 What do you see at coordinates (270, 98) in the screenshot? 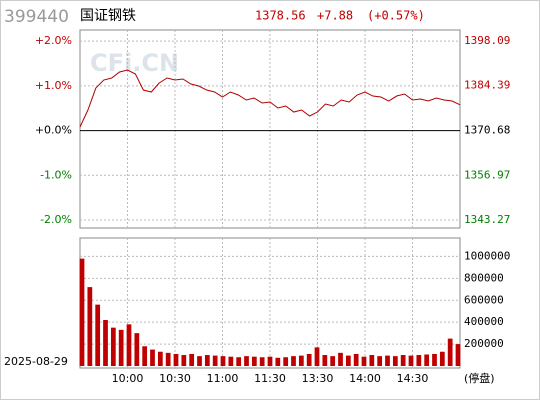
I see `price-line` at bounding box center [270, 98].